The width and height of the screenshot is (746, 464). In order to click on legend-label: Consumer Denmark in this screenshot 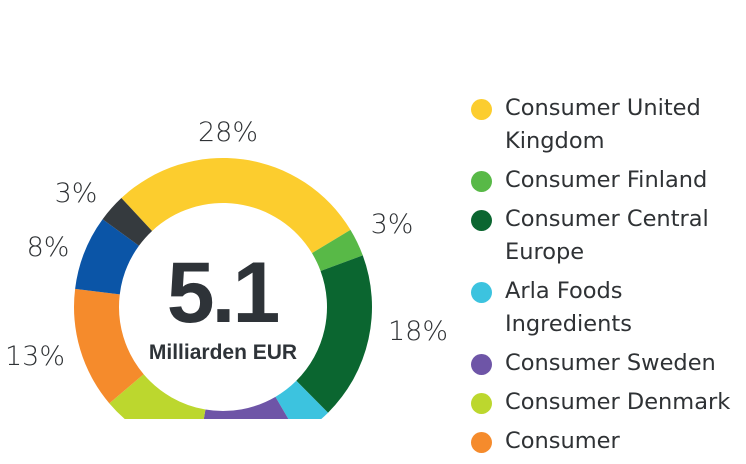, I will do `click(618, 402)`.